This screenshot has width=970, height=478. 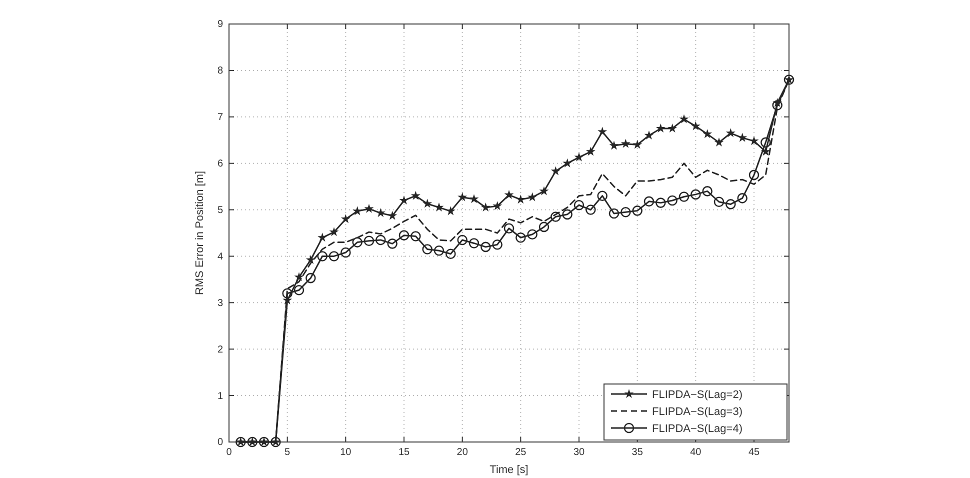 What do you see at coordinates (229, 452) in the screenshot?
I see `x-tick-label: 0` at bounding box center [229, 452].